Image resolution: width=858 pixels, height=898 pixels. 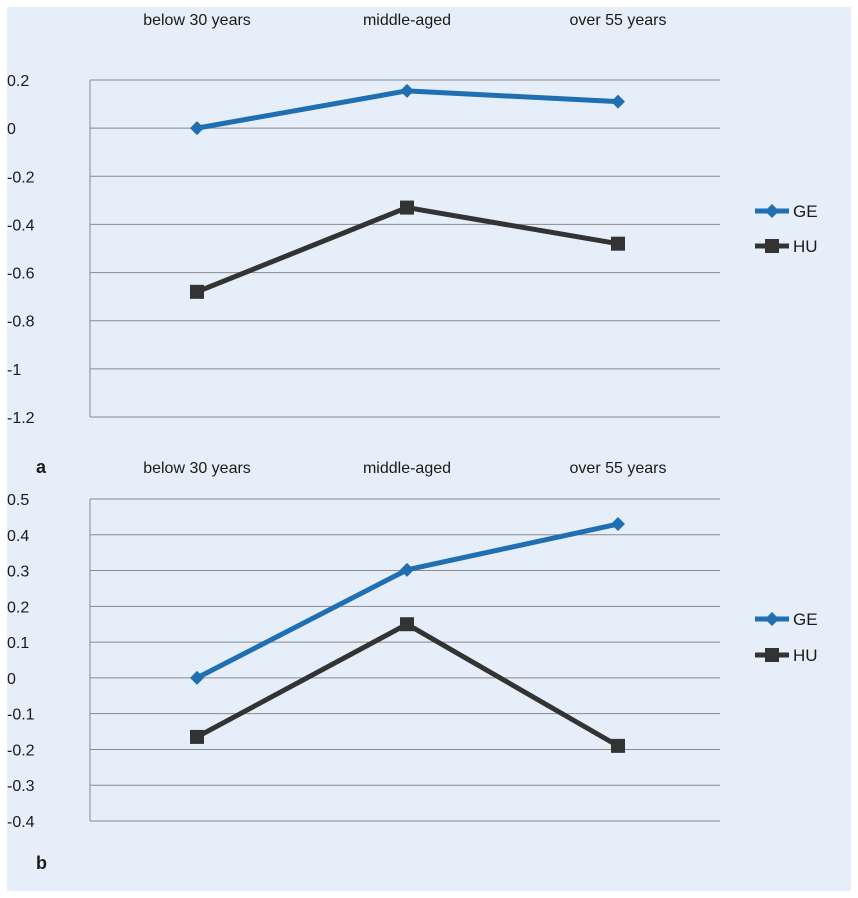 What do you see at coordinates (18, 536) in the screenshot?
I see `y-tick-label: 0.4` at bounding box center [18, 536].